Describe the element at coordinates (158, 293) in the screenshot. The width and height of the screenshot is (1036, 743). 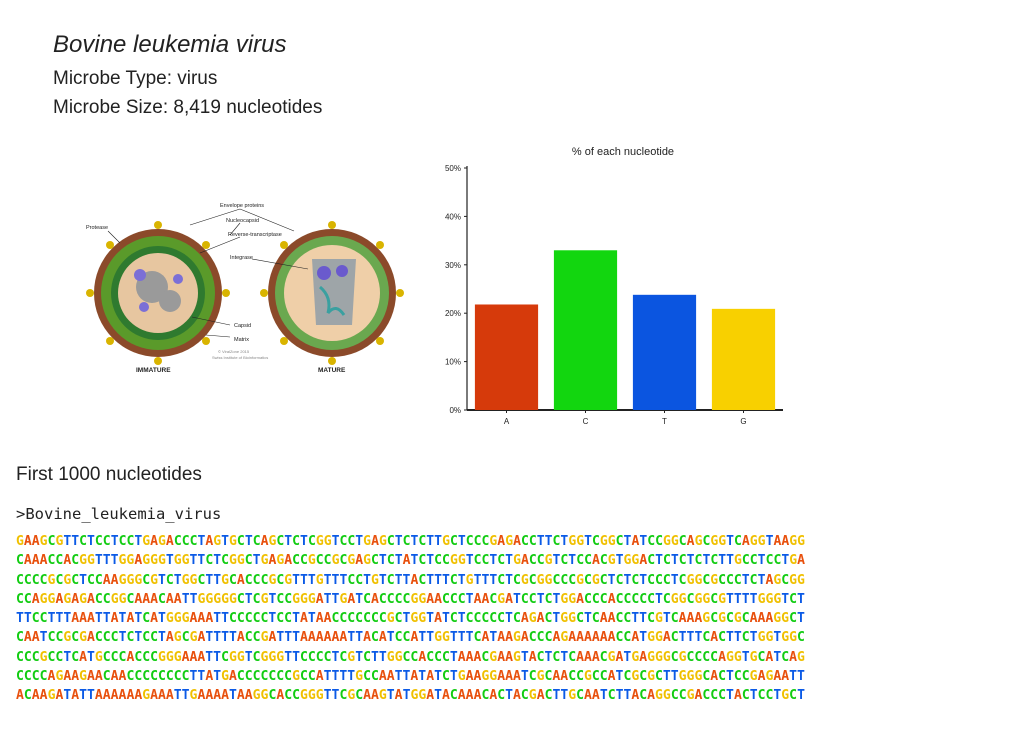
I see `immature-virion` at that location.